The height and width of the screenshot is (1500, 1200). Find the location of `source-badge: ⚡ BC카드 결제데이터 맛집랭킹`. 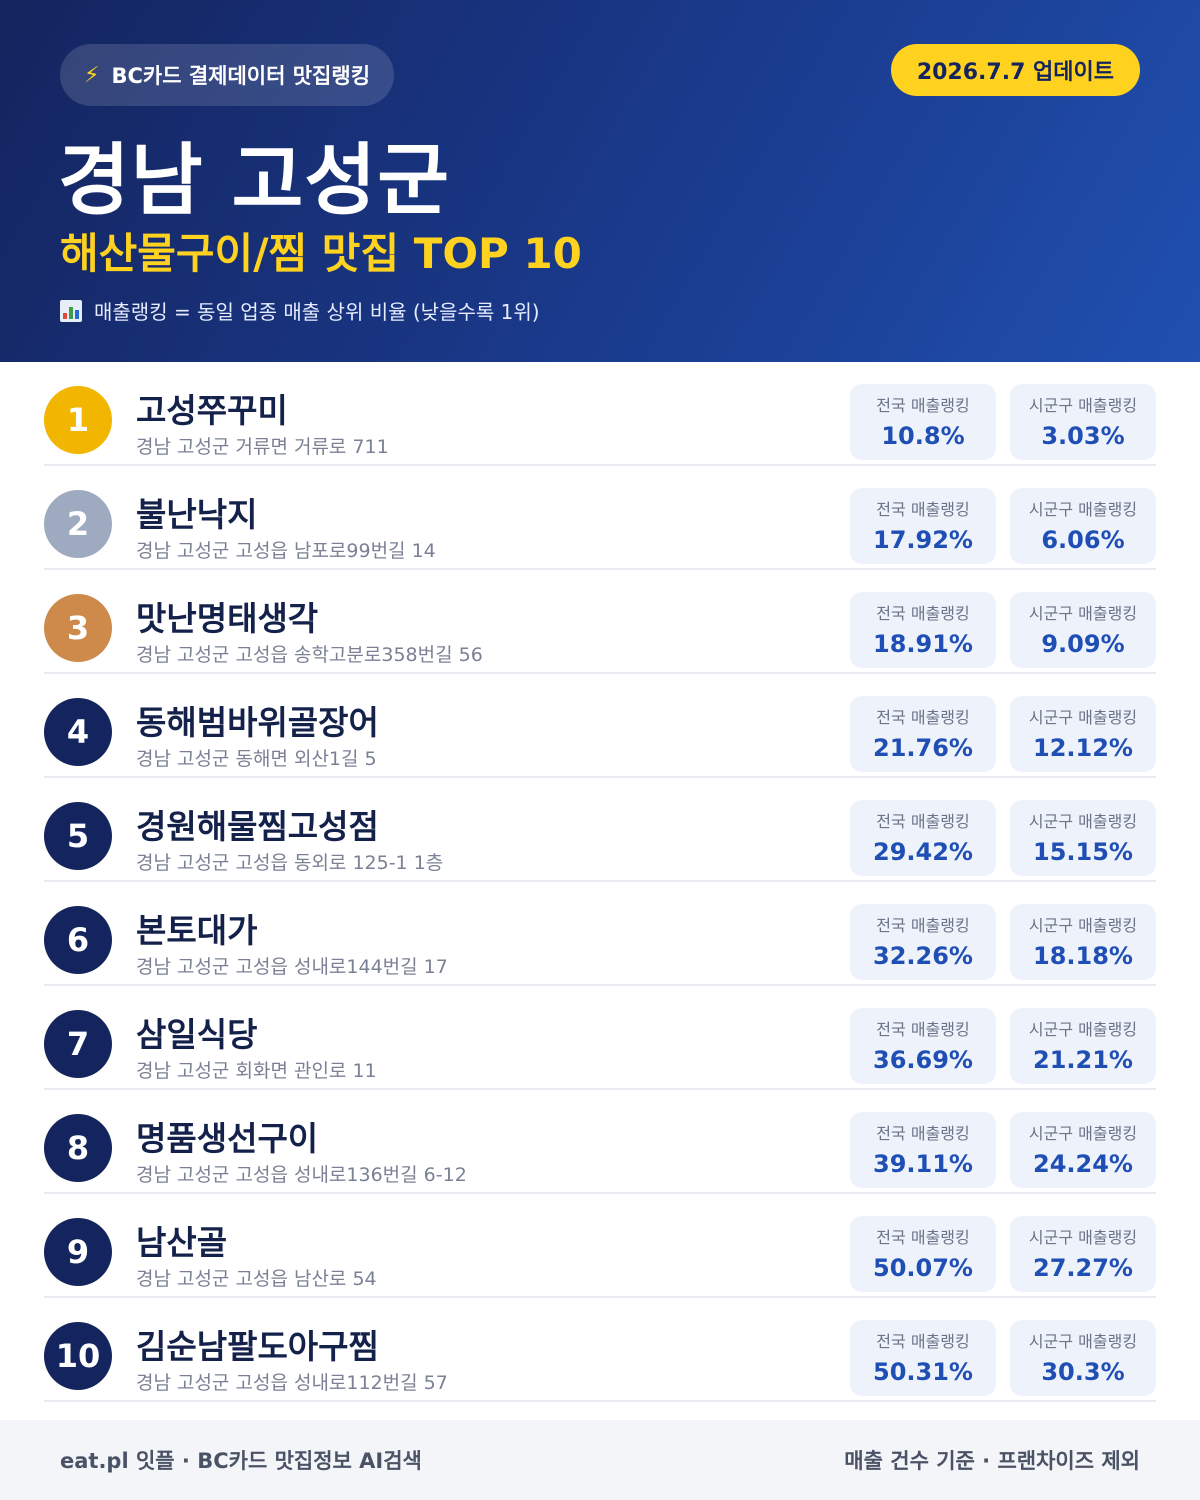

source-badge: ⚡ BC카드 결제데이터 맛집랭킹 is located at coordinates (227, 75).